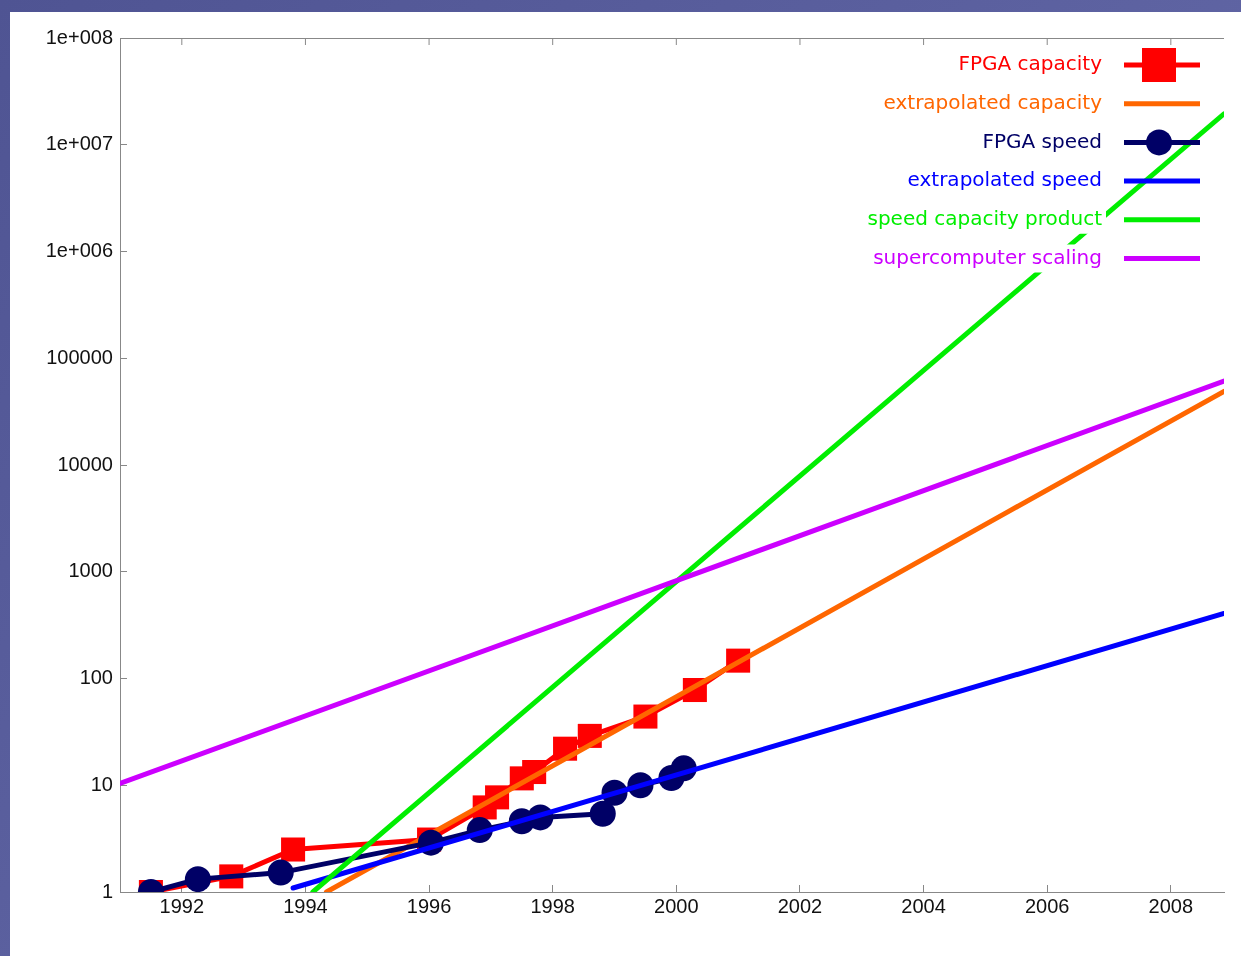 The image size is (1241, 956). What do you see at coordinates (429, 905) in the screenshot?
I see `x-tick-label: 1996` at bounding box center [429, 905].